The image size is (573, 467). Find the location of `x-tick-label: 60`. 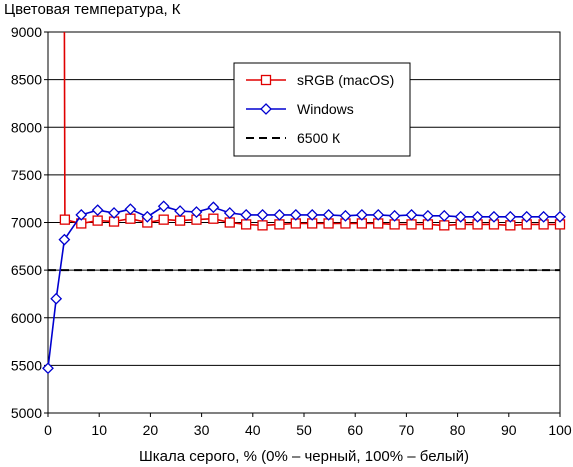

x-tick-label: 60 is located at coordinates (355, 430).